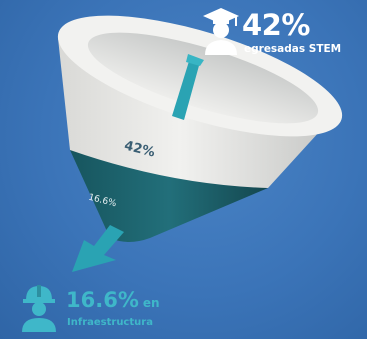  What do you see at coordinates (276, 25) in the screenshot?
I see `top-stat-value: 42%` at bounding box center [276, 25].